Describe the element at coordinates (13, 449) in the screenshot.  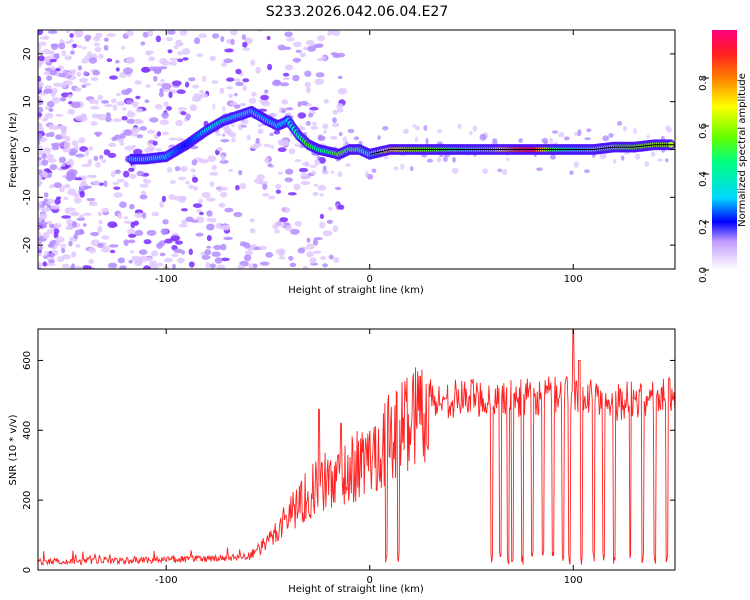
I see `snr-ylabel: SNR (10 * v/v)` at that location.